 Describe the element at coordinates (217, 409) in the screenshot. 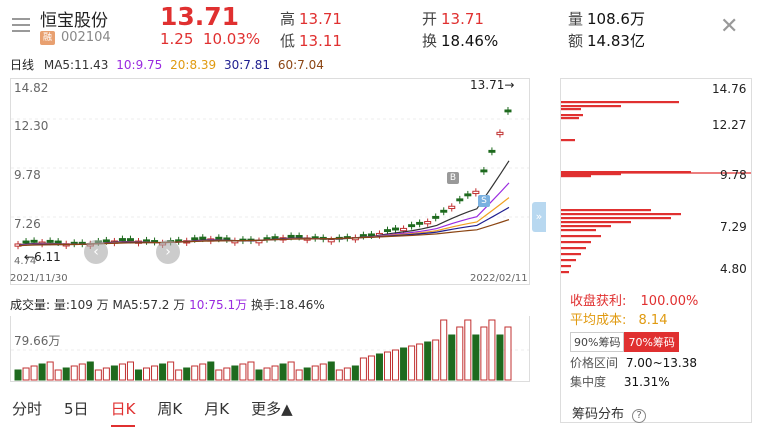

I see `tab-monthly-k: 月K` at that location.